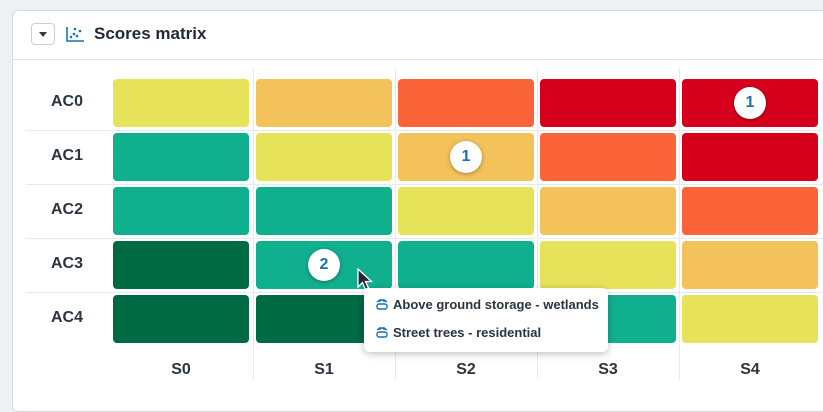  Describe the element at coordinates (608, 369) in the screenshot. I see `column-label: S3` at that location.